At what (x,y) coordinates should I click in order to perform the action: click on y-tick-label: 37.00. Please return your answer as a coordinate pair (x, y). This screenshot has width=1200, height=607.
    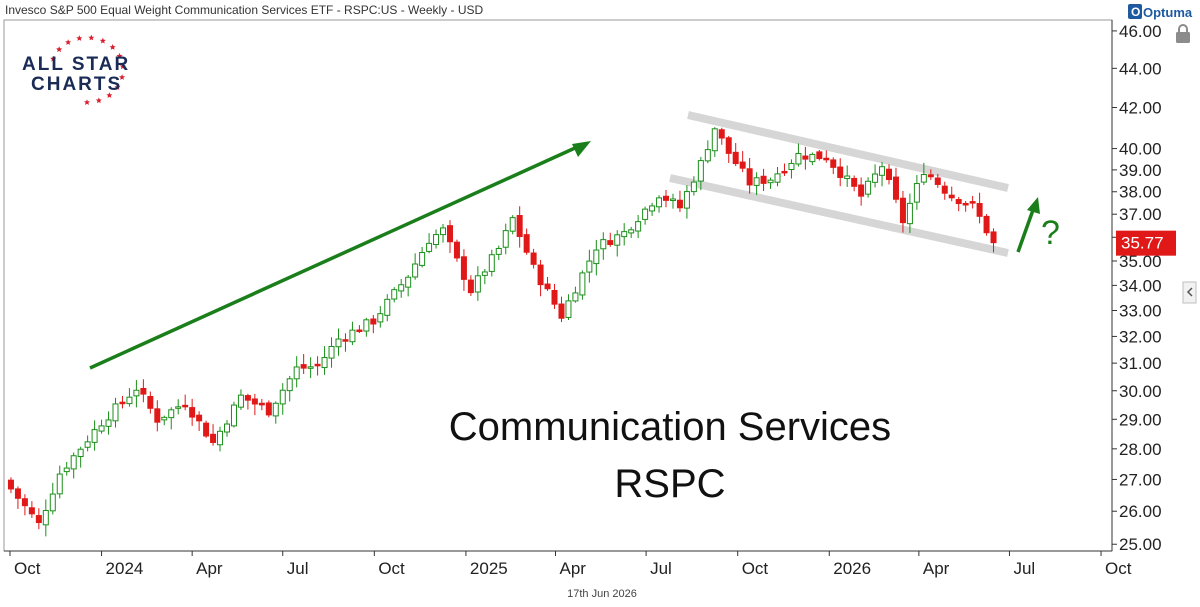
    Looking at the image, I should click on (1140, 214).